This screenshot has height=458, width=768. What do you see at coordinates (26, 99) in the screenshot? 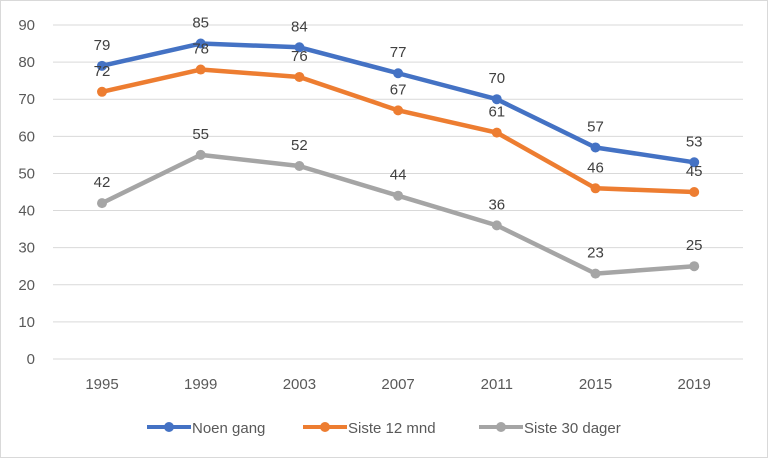
I see `y-tick-label: 70` at bounding box center [26, 99].